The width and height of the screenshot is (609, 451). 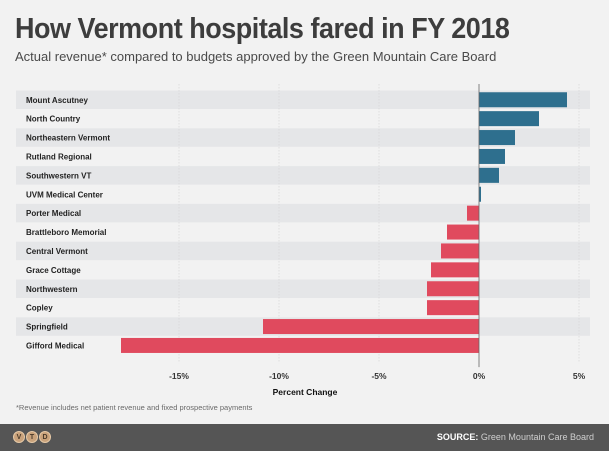 What do you see at coordinates (57, 251) in the screenshot?
I see `category-label: Central Vermont` at bounding box center [57, 251].